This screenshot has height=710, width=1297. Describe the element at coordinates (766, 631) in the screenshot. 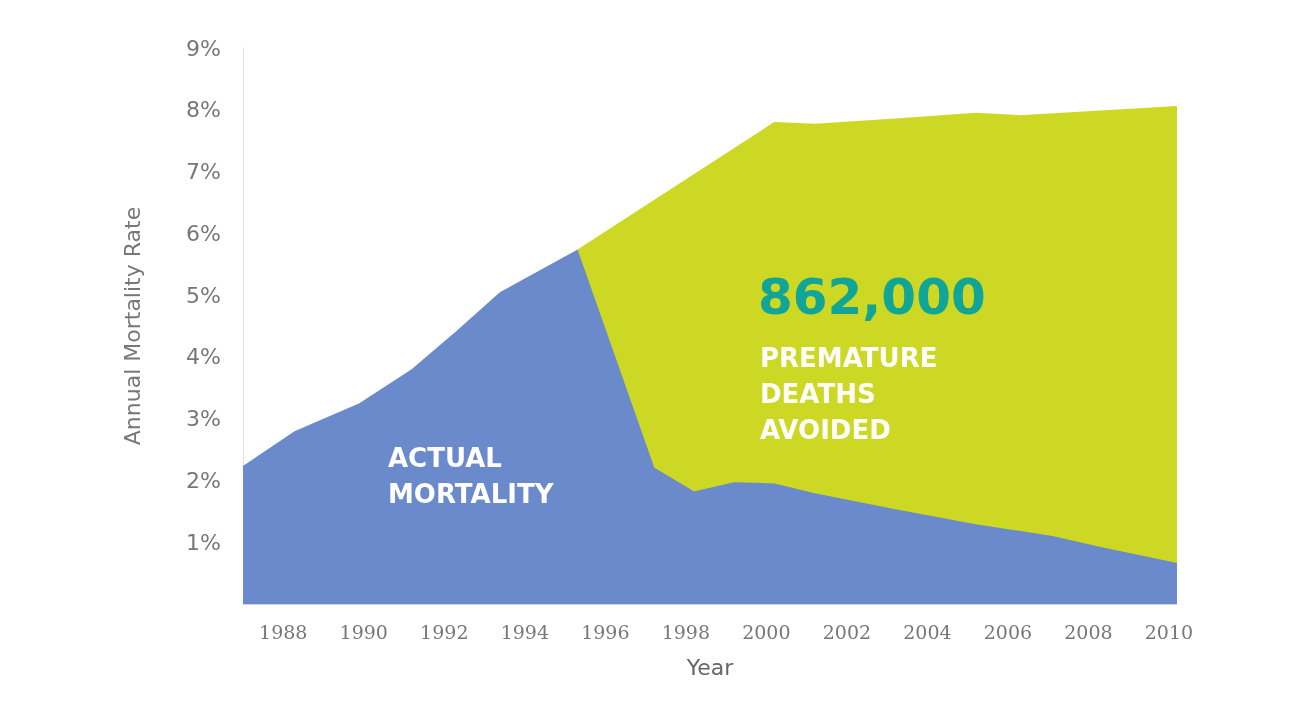

I see `x-tick-label: 2000` at that location.